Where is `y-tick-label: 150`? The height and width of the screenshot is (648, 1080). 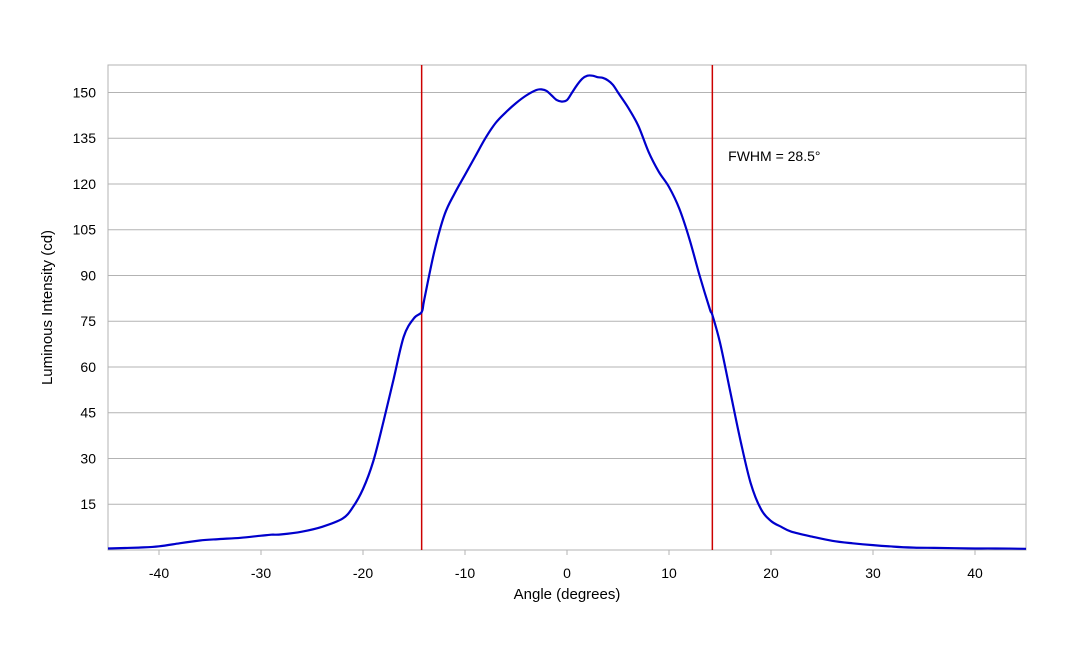 y-tick-label: 150 is located at coordinates (85, 92).